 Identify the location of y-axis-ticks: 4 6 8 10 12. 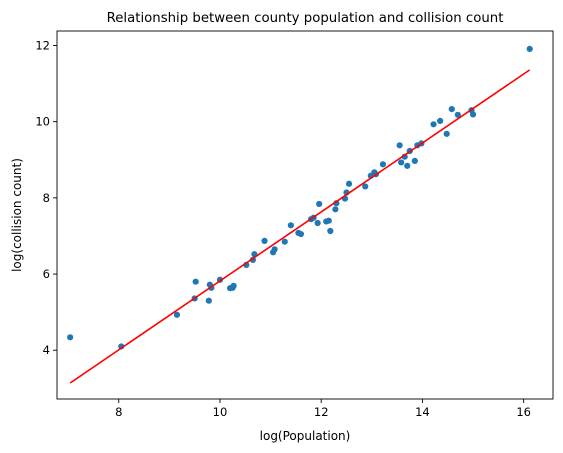
(46, 197).